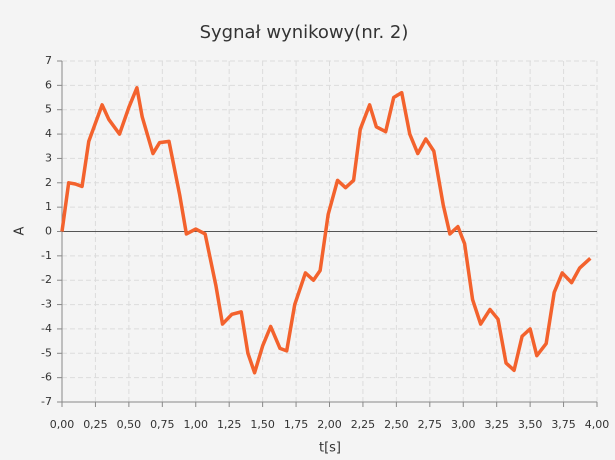 This screenshot has height=460, width=615. Describe the element at coordinates (48, 133) in the screenshot. I see `y-tick-label: 4` at that location.